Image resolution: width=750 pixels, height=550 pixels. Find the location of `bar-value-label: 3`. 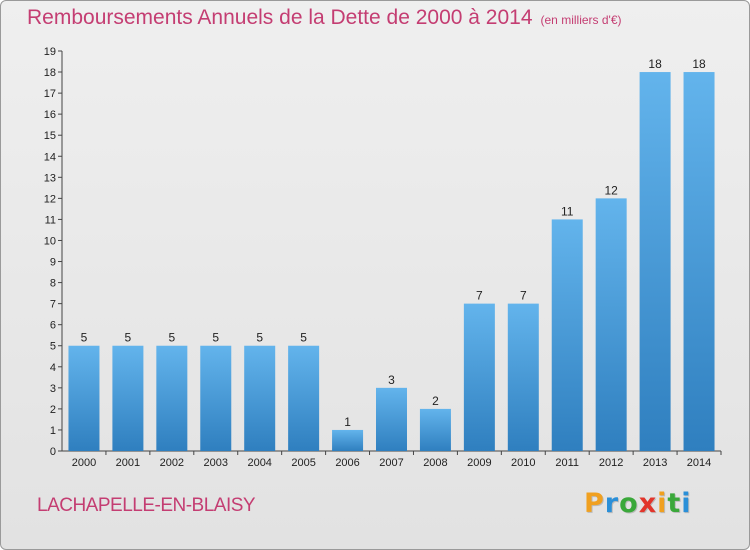

bar-value-label: 3 is located at coordinates (391, 380).